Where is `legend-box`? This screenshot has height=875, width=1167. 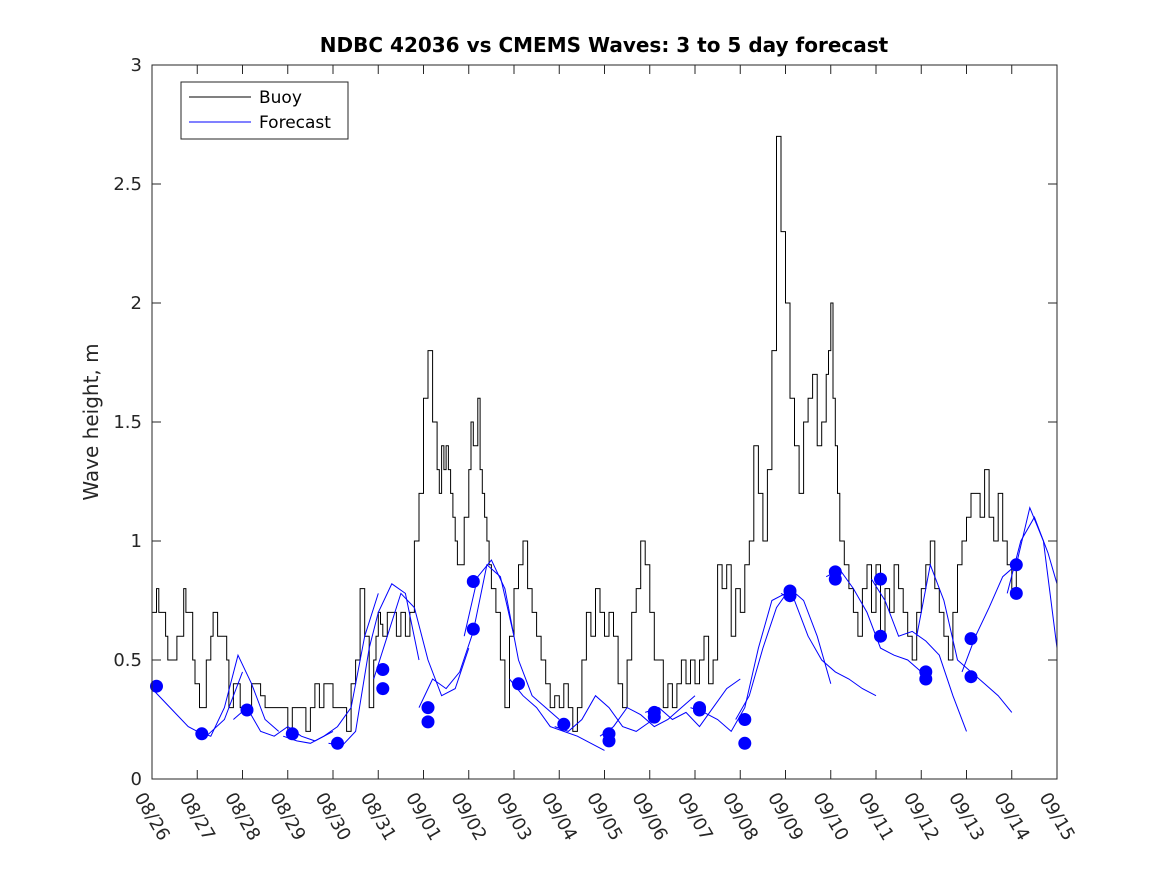 legend-box is located at coordinates (264, 110).